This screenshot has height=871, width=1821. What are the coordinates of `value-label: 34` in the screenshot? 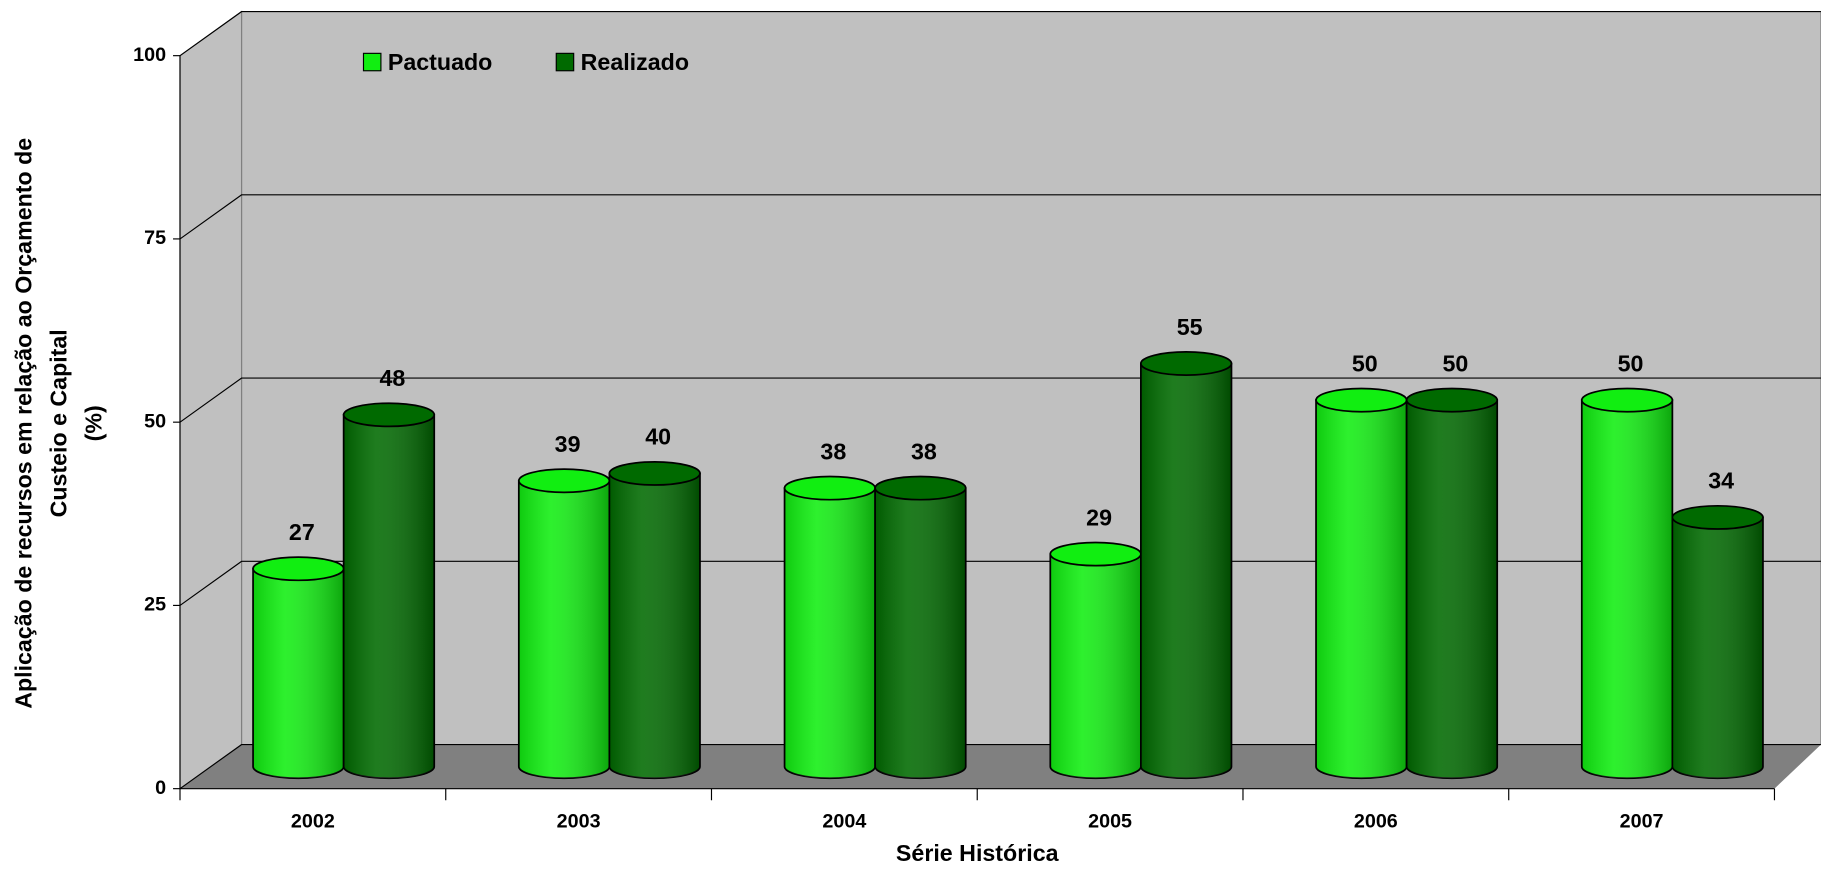 It's located at (1721, 481).